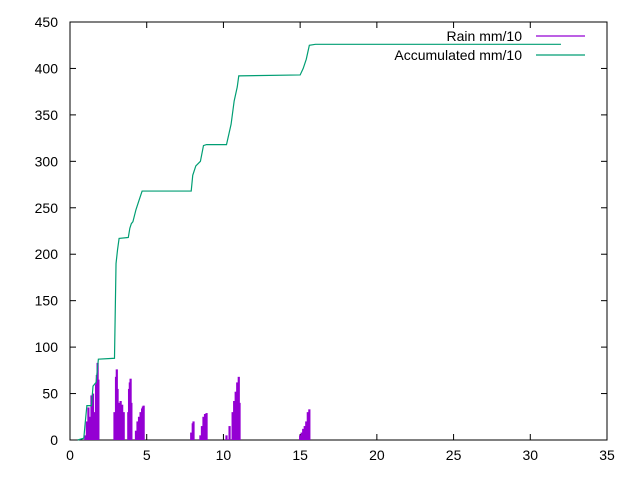  What do you see at coordinates (47, 161) in the screenshot?
I see `y-tick-label: 300` at bounding box center [47, 161].